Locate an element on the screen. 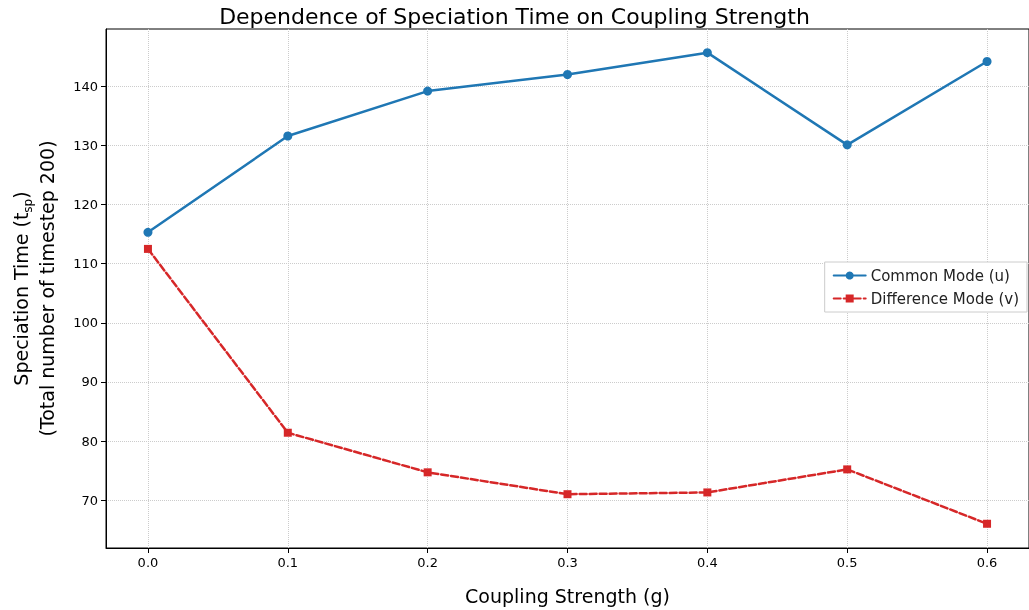 This screenshot has width=1029, height=610. x-tick-label: 0.4 is located at coordinates (707, 562).